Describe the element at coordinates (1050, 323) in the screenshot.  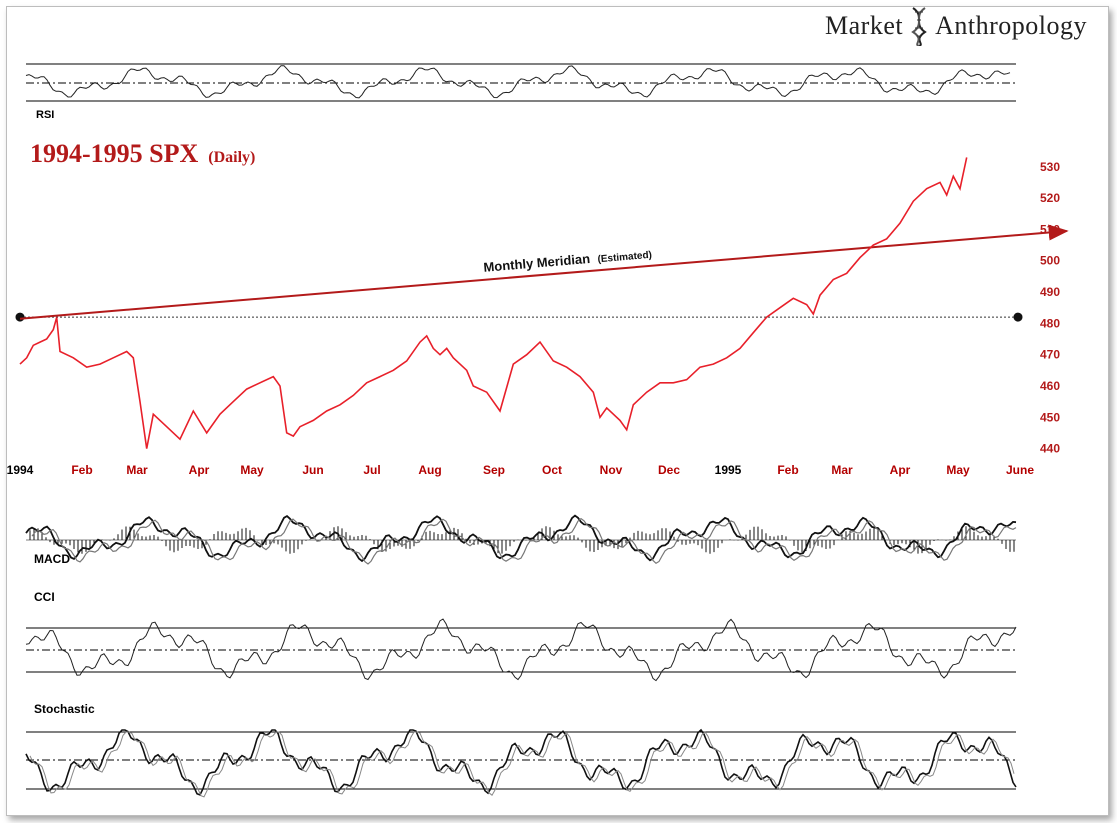
I see `y-tick-label: 480` at that location.